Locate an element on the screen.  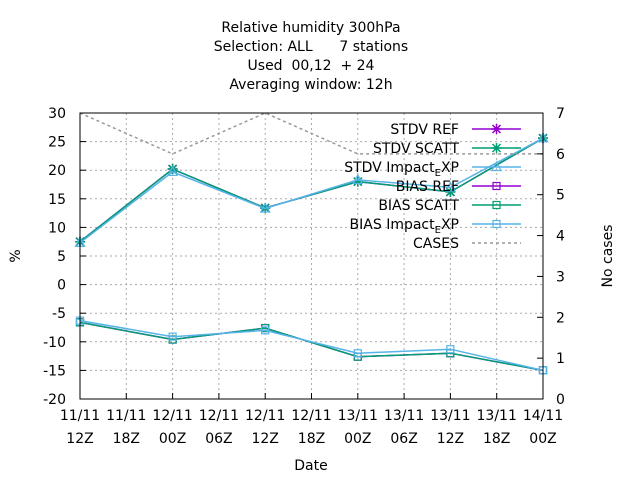
y2-tick-label: 4 is located at coordinates (560, 237).